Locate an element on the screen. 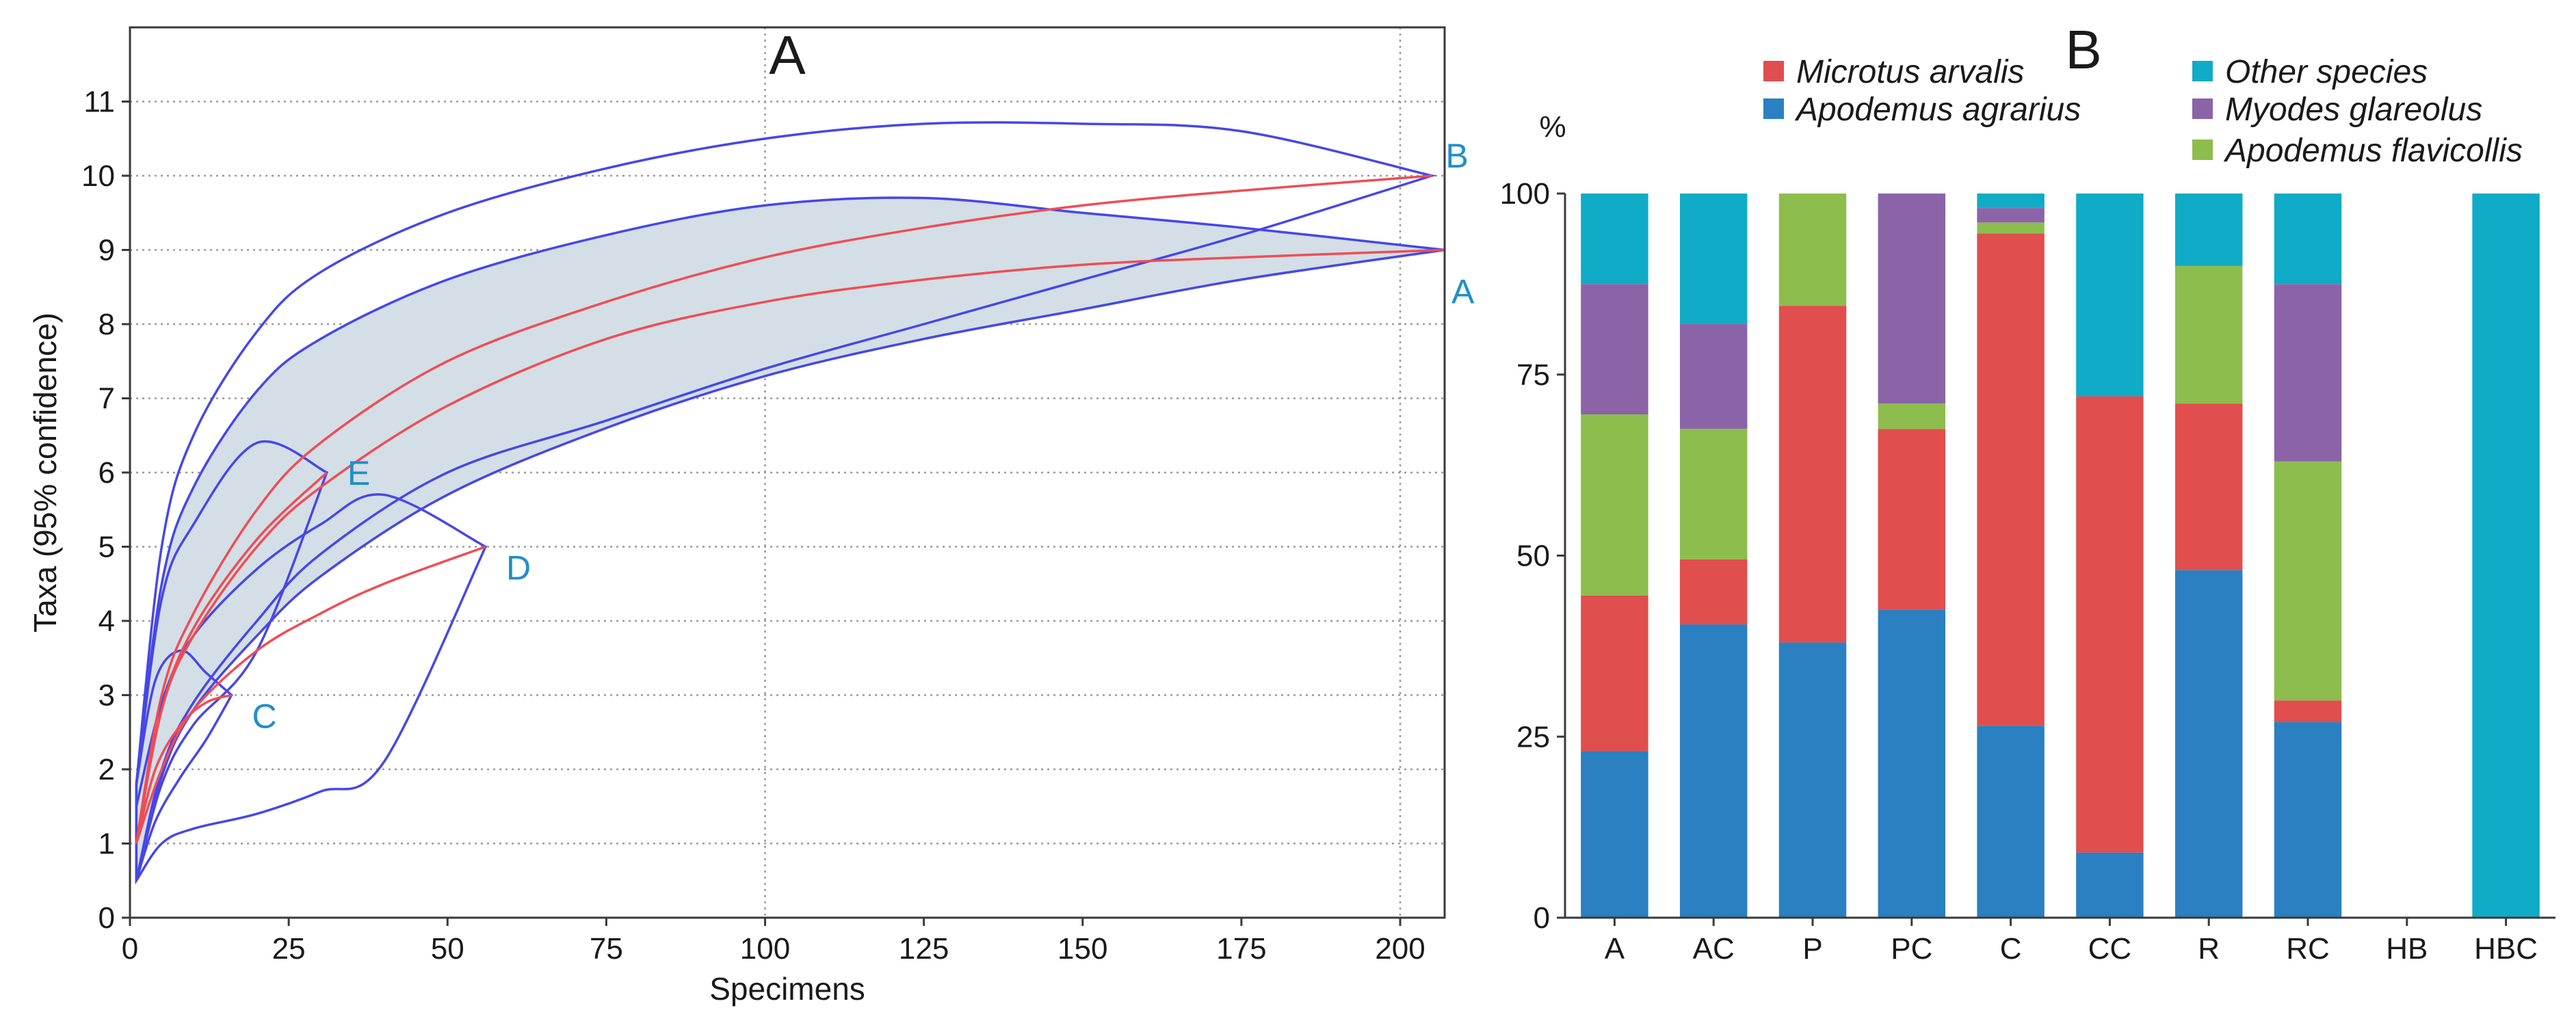  curve-label-E: E is located at coordinates (358, 473).